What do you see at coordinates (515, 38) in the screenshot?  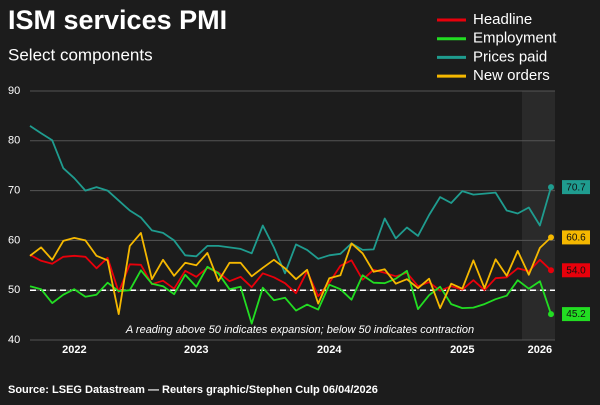 I see `legend-label: Employment` at bounding box center [515, 38].